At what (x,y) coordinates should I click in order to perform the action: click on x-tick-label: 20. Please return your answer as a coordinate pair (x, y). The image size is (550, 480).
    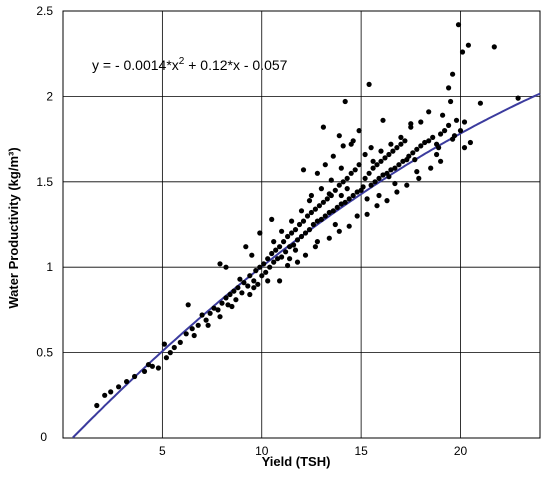
    Looking at the image, I should click on (461, 451).